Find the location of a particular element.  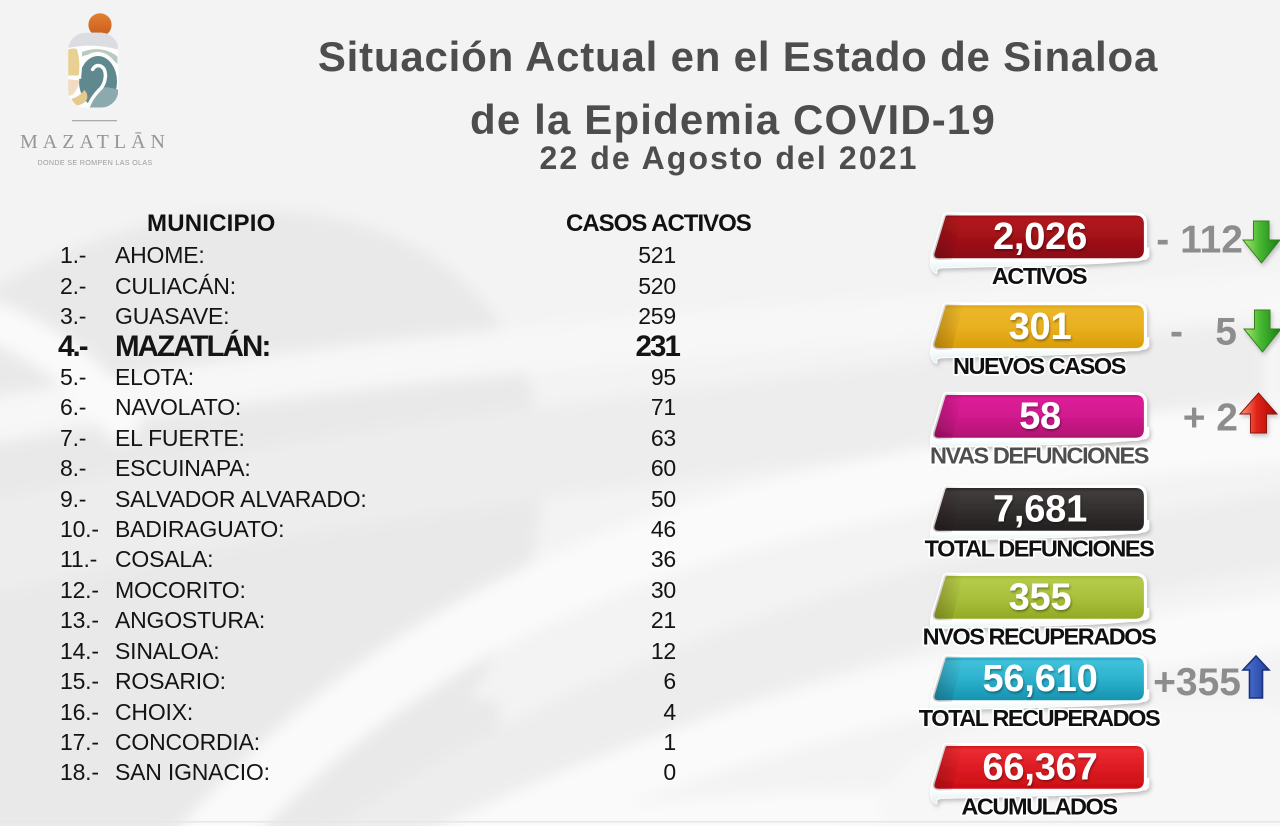

svg-text: NVAS DEFUNCIONES is located at coordinates (1039, 456).